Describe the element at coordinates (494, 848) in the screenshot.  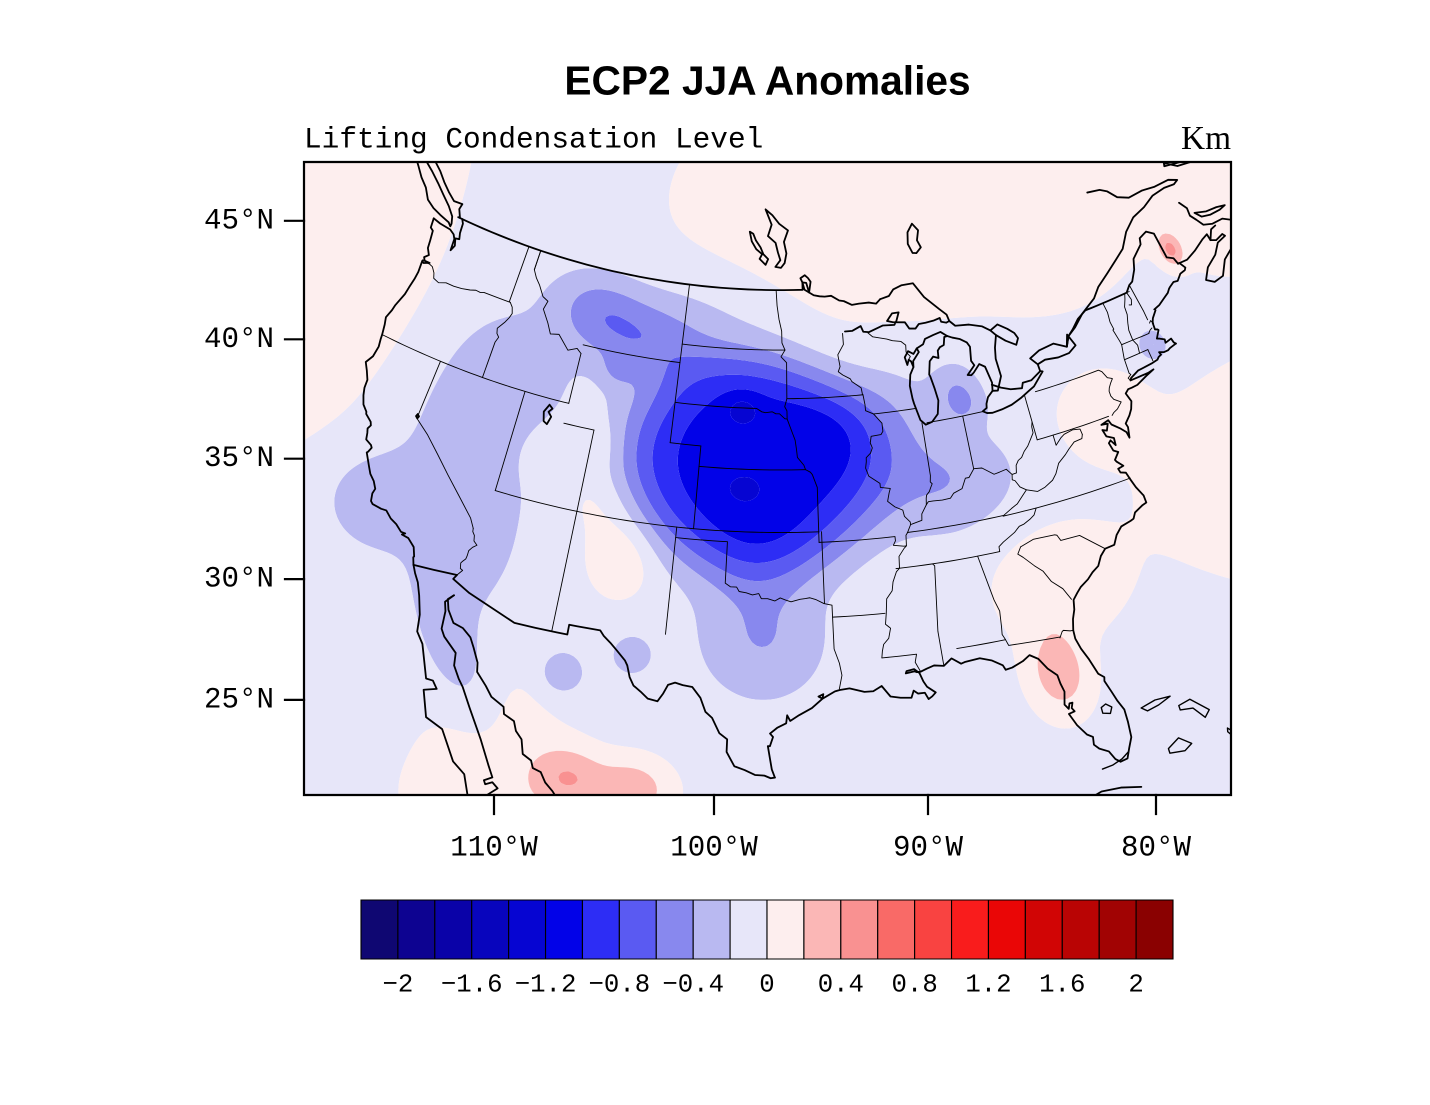
I see `svg-text: 110°W` at that location.